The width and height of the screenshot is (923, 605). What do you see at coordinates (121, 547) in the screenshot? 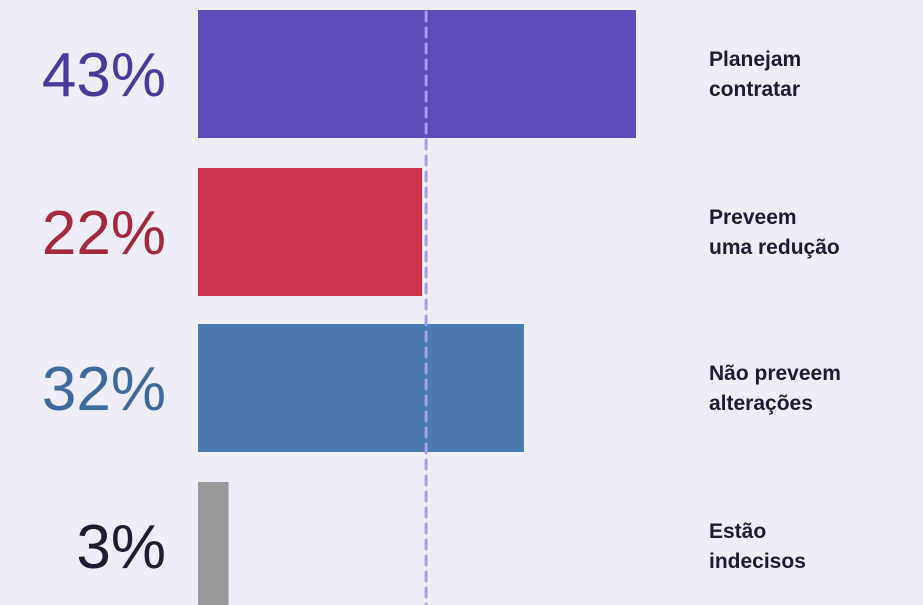
I see `value-label-4: 3%` at bounding box center [121, 547].